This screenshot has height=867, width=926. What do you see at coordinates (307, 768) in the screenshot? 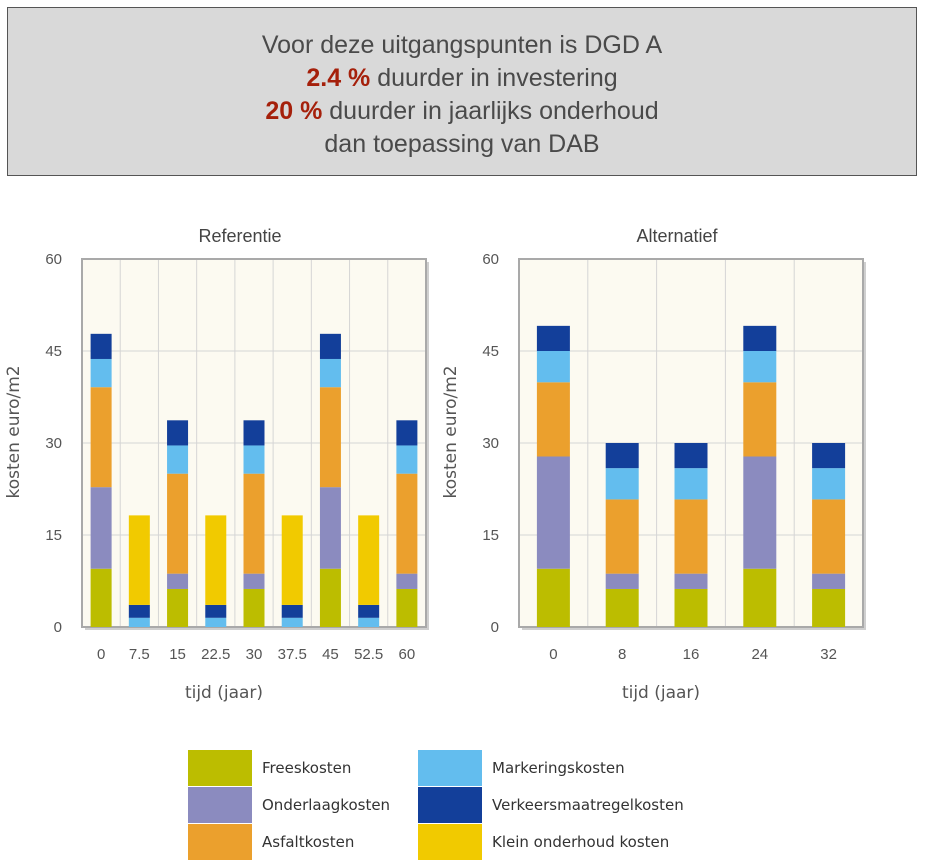
I see `legend-label-freeskosten: Freeskosten` at bounding box center [307, 768].